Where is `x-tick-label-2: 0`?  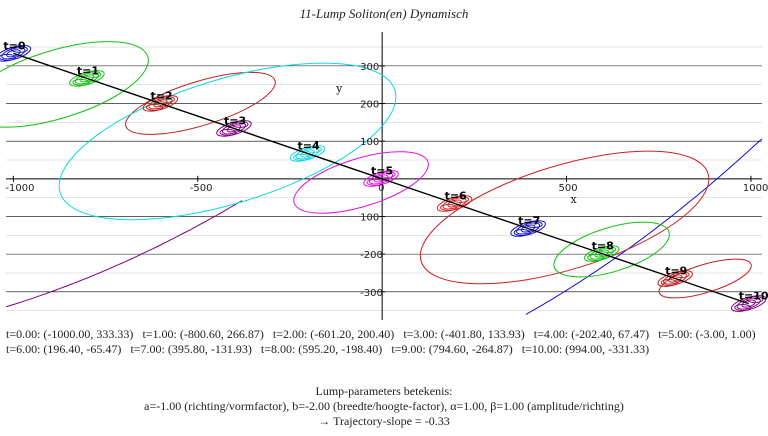
x-tick-label-2: 0 is located at coordinates (381, 188).